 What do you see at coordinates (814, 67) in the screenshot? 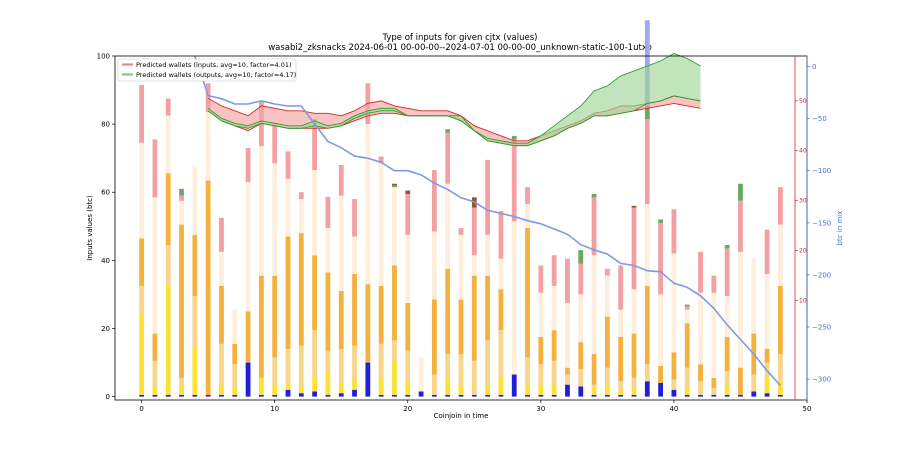
I see `y2-tick-label: 0` at bounding box center [814, 67].